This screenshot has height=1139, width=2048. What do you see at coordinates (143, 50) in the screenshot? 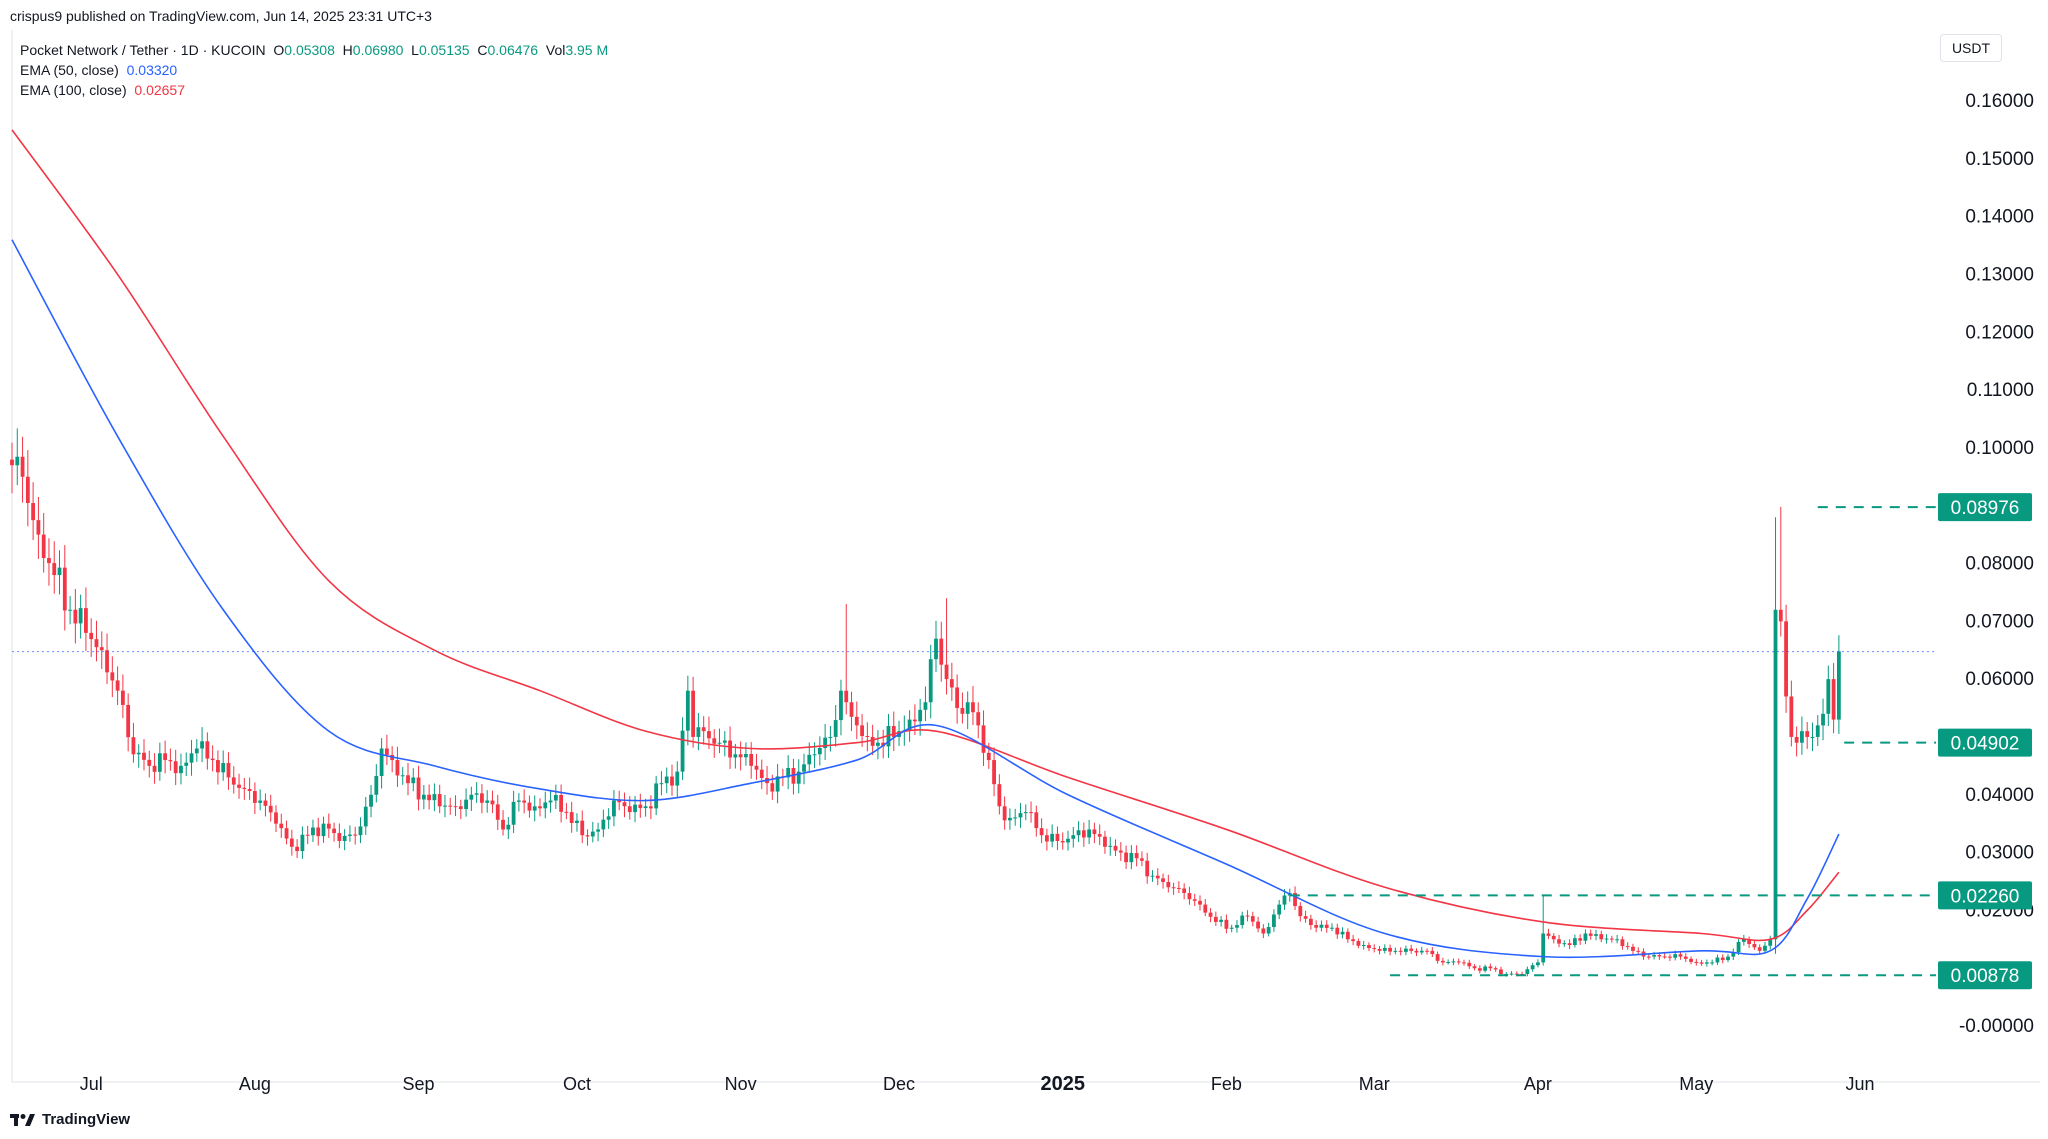
I see `symbol-title: Pocket Network / Tether · 1D · KUCOIN` at bounding box center [143, 50].